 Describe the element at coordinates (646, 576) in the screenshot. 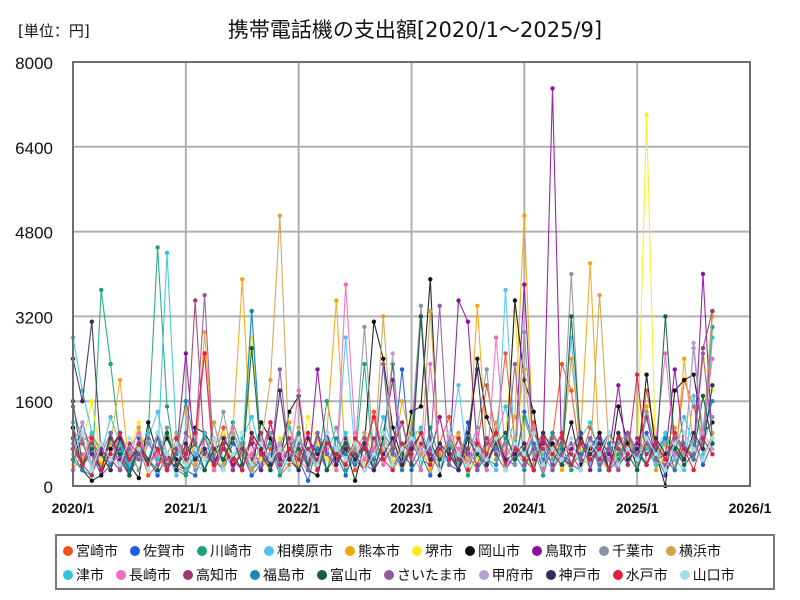

I see `legend-label: 水戸市` at that location.